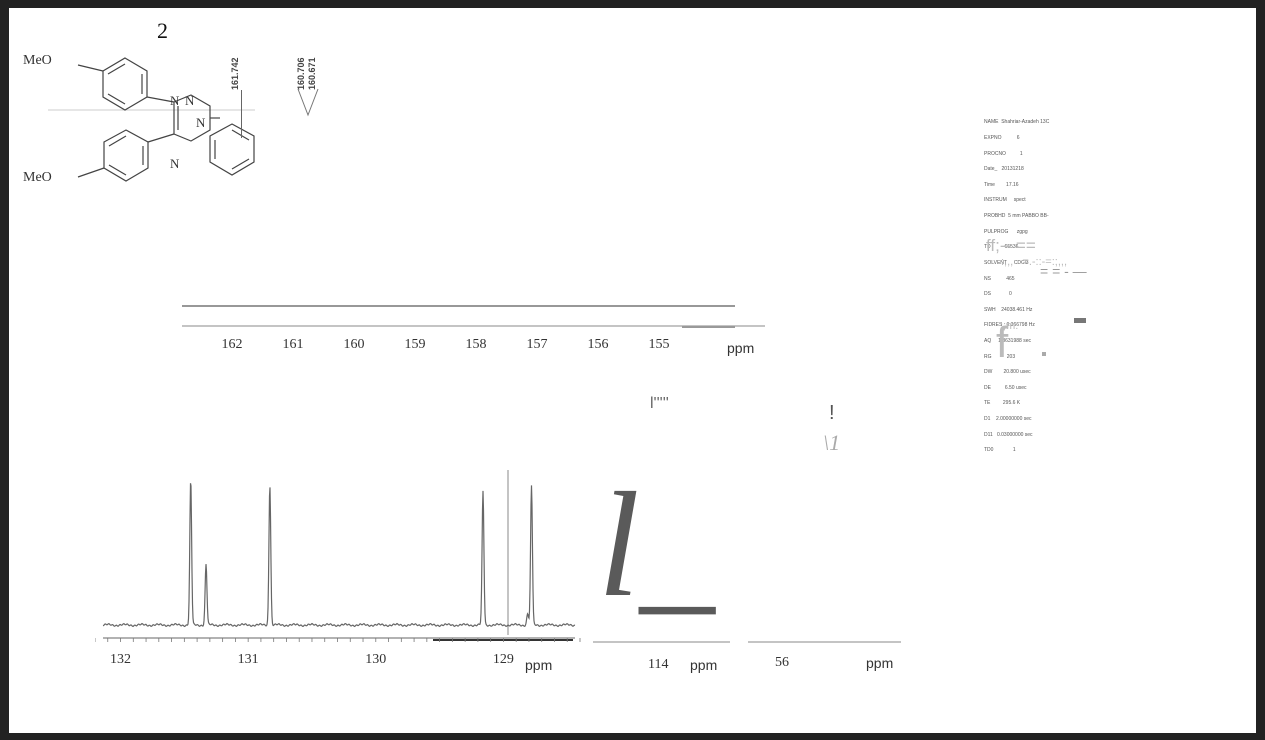 This screenshot has width=1265, height=740. What do you see at coordinates (415, 344) in the screenshot?
I see `x-tick-label: 159` at bounding box center [415, 344].